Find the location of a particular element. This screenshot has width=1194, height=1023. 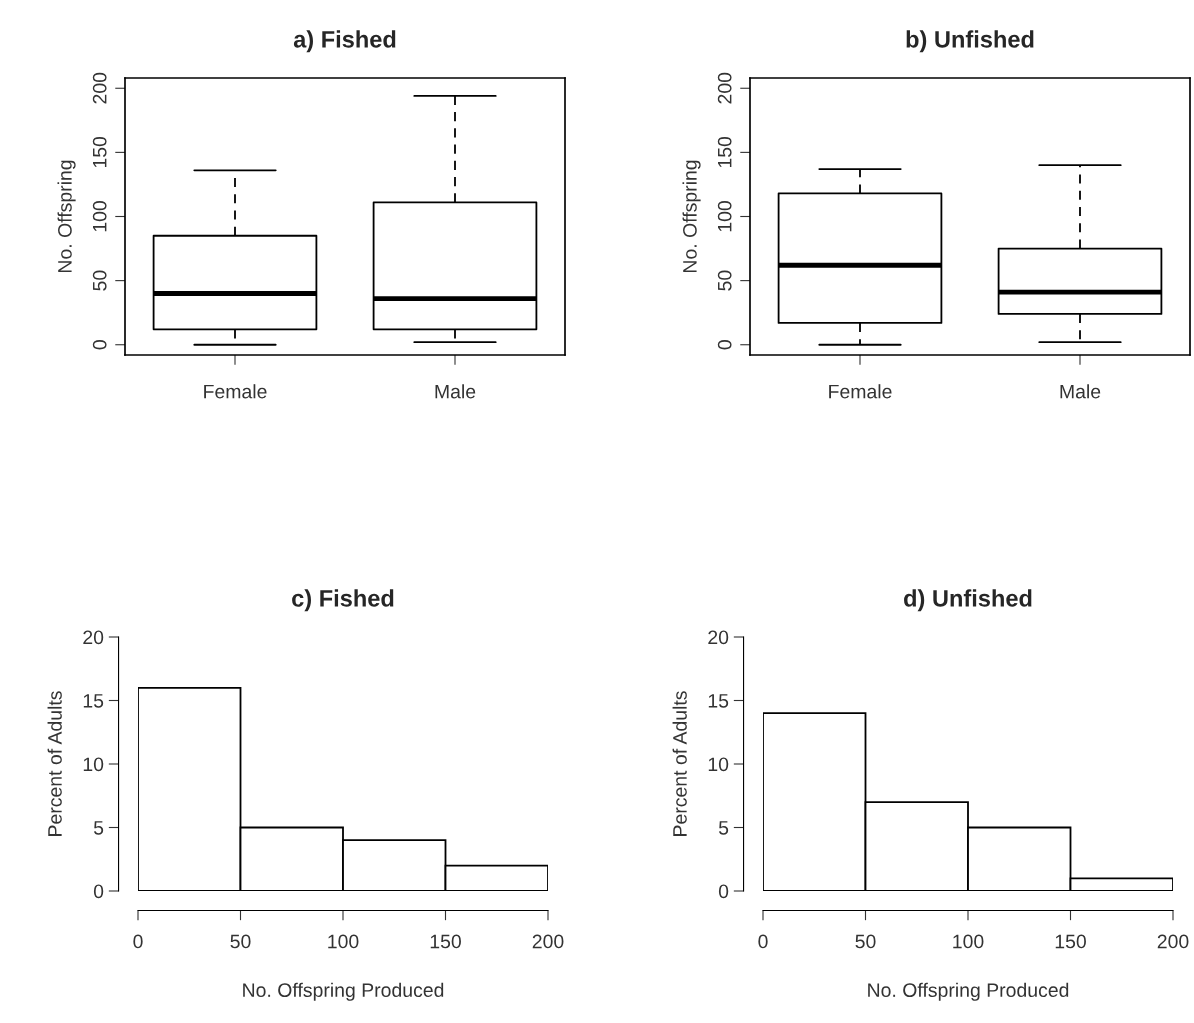

chart-title: b) Unfished is located at coordinates (970, 41).